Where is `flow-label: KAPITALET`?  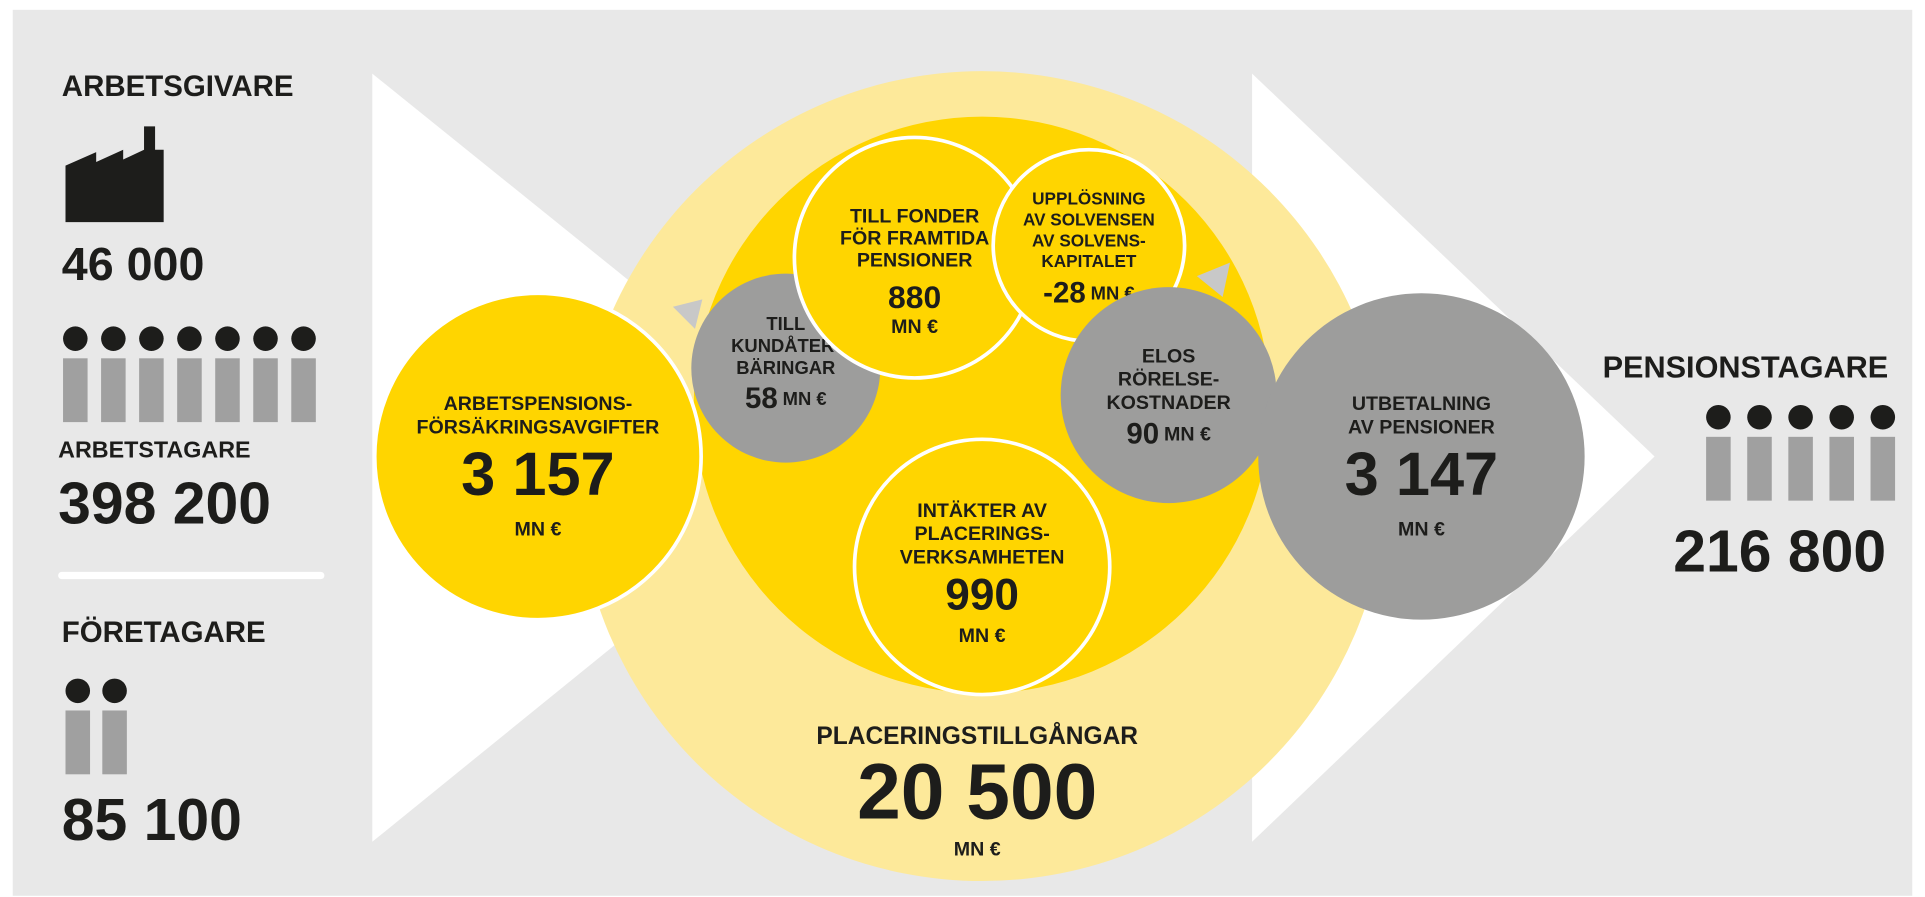 flow-label: KAPITALET is located at coordinates (1089, 261).